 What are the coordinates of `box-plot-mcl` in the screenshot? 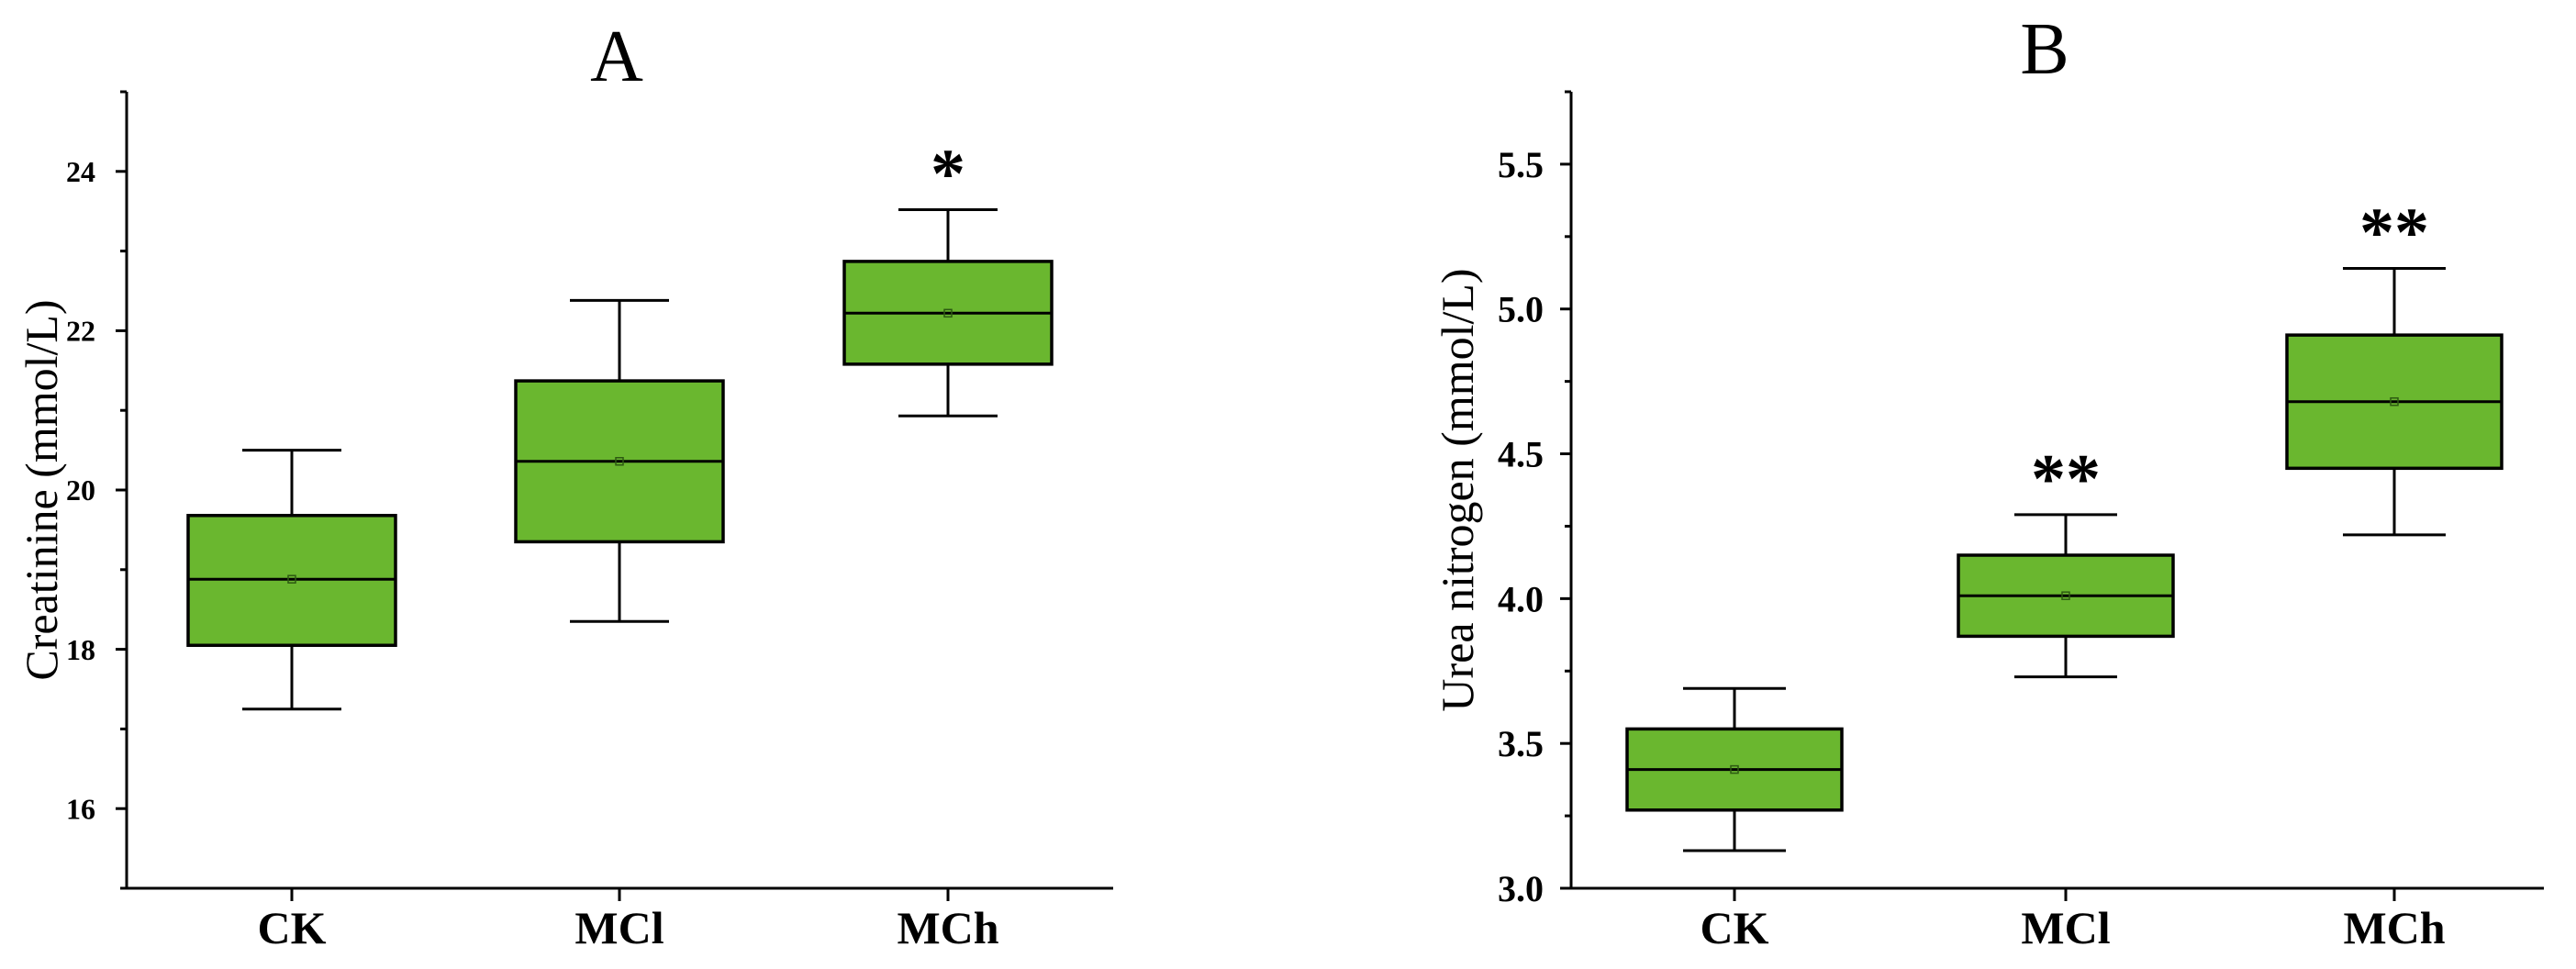 It's located at (619, 460).